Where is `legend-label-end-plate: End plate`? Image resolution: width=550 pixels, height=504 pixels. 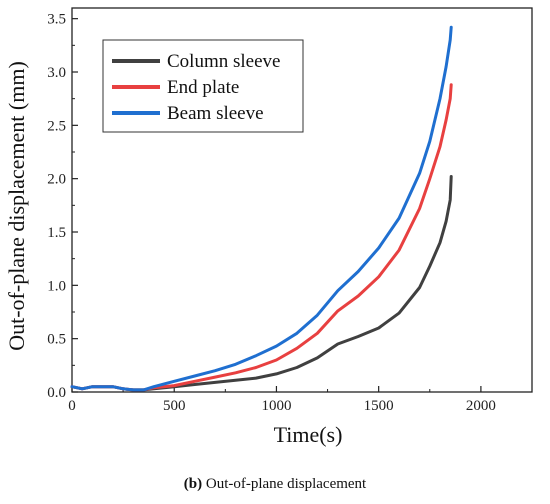 legend-label-end-plate: End plate is located at coordinates (203, 87).